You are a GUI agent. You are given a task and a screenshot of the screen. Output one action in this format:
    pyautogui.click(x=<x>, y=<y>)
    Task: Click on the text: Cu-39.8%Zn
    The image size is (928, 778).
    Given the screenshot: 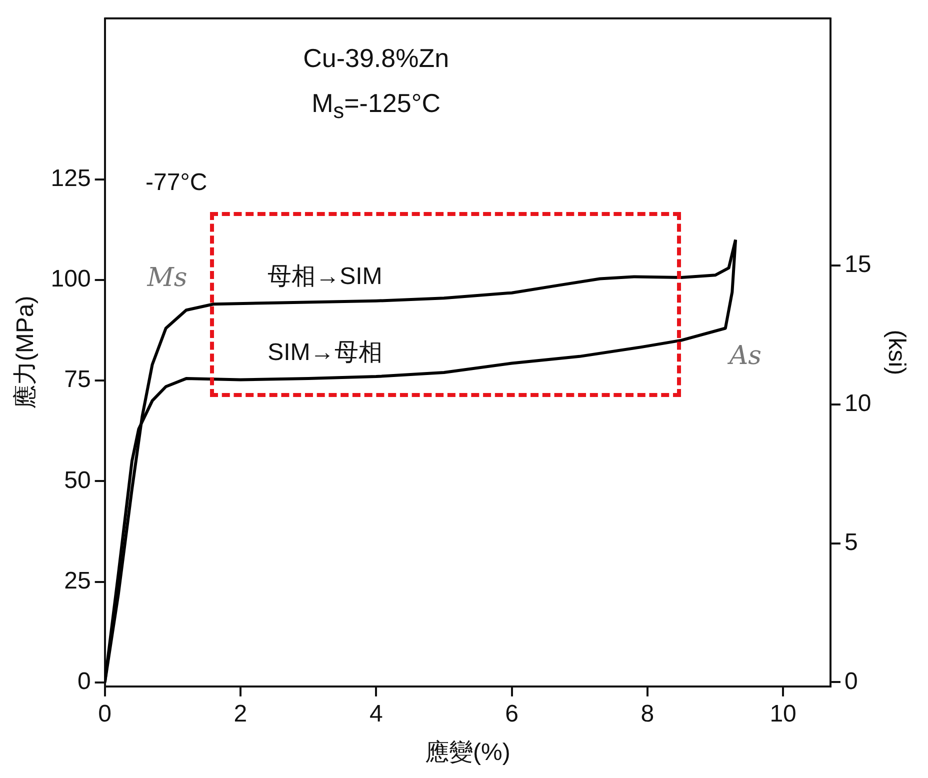 What is the action you would take?
    pyautogui.click(x=376, y=58)
    